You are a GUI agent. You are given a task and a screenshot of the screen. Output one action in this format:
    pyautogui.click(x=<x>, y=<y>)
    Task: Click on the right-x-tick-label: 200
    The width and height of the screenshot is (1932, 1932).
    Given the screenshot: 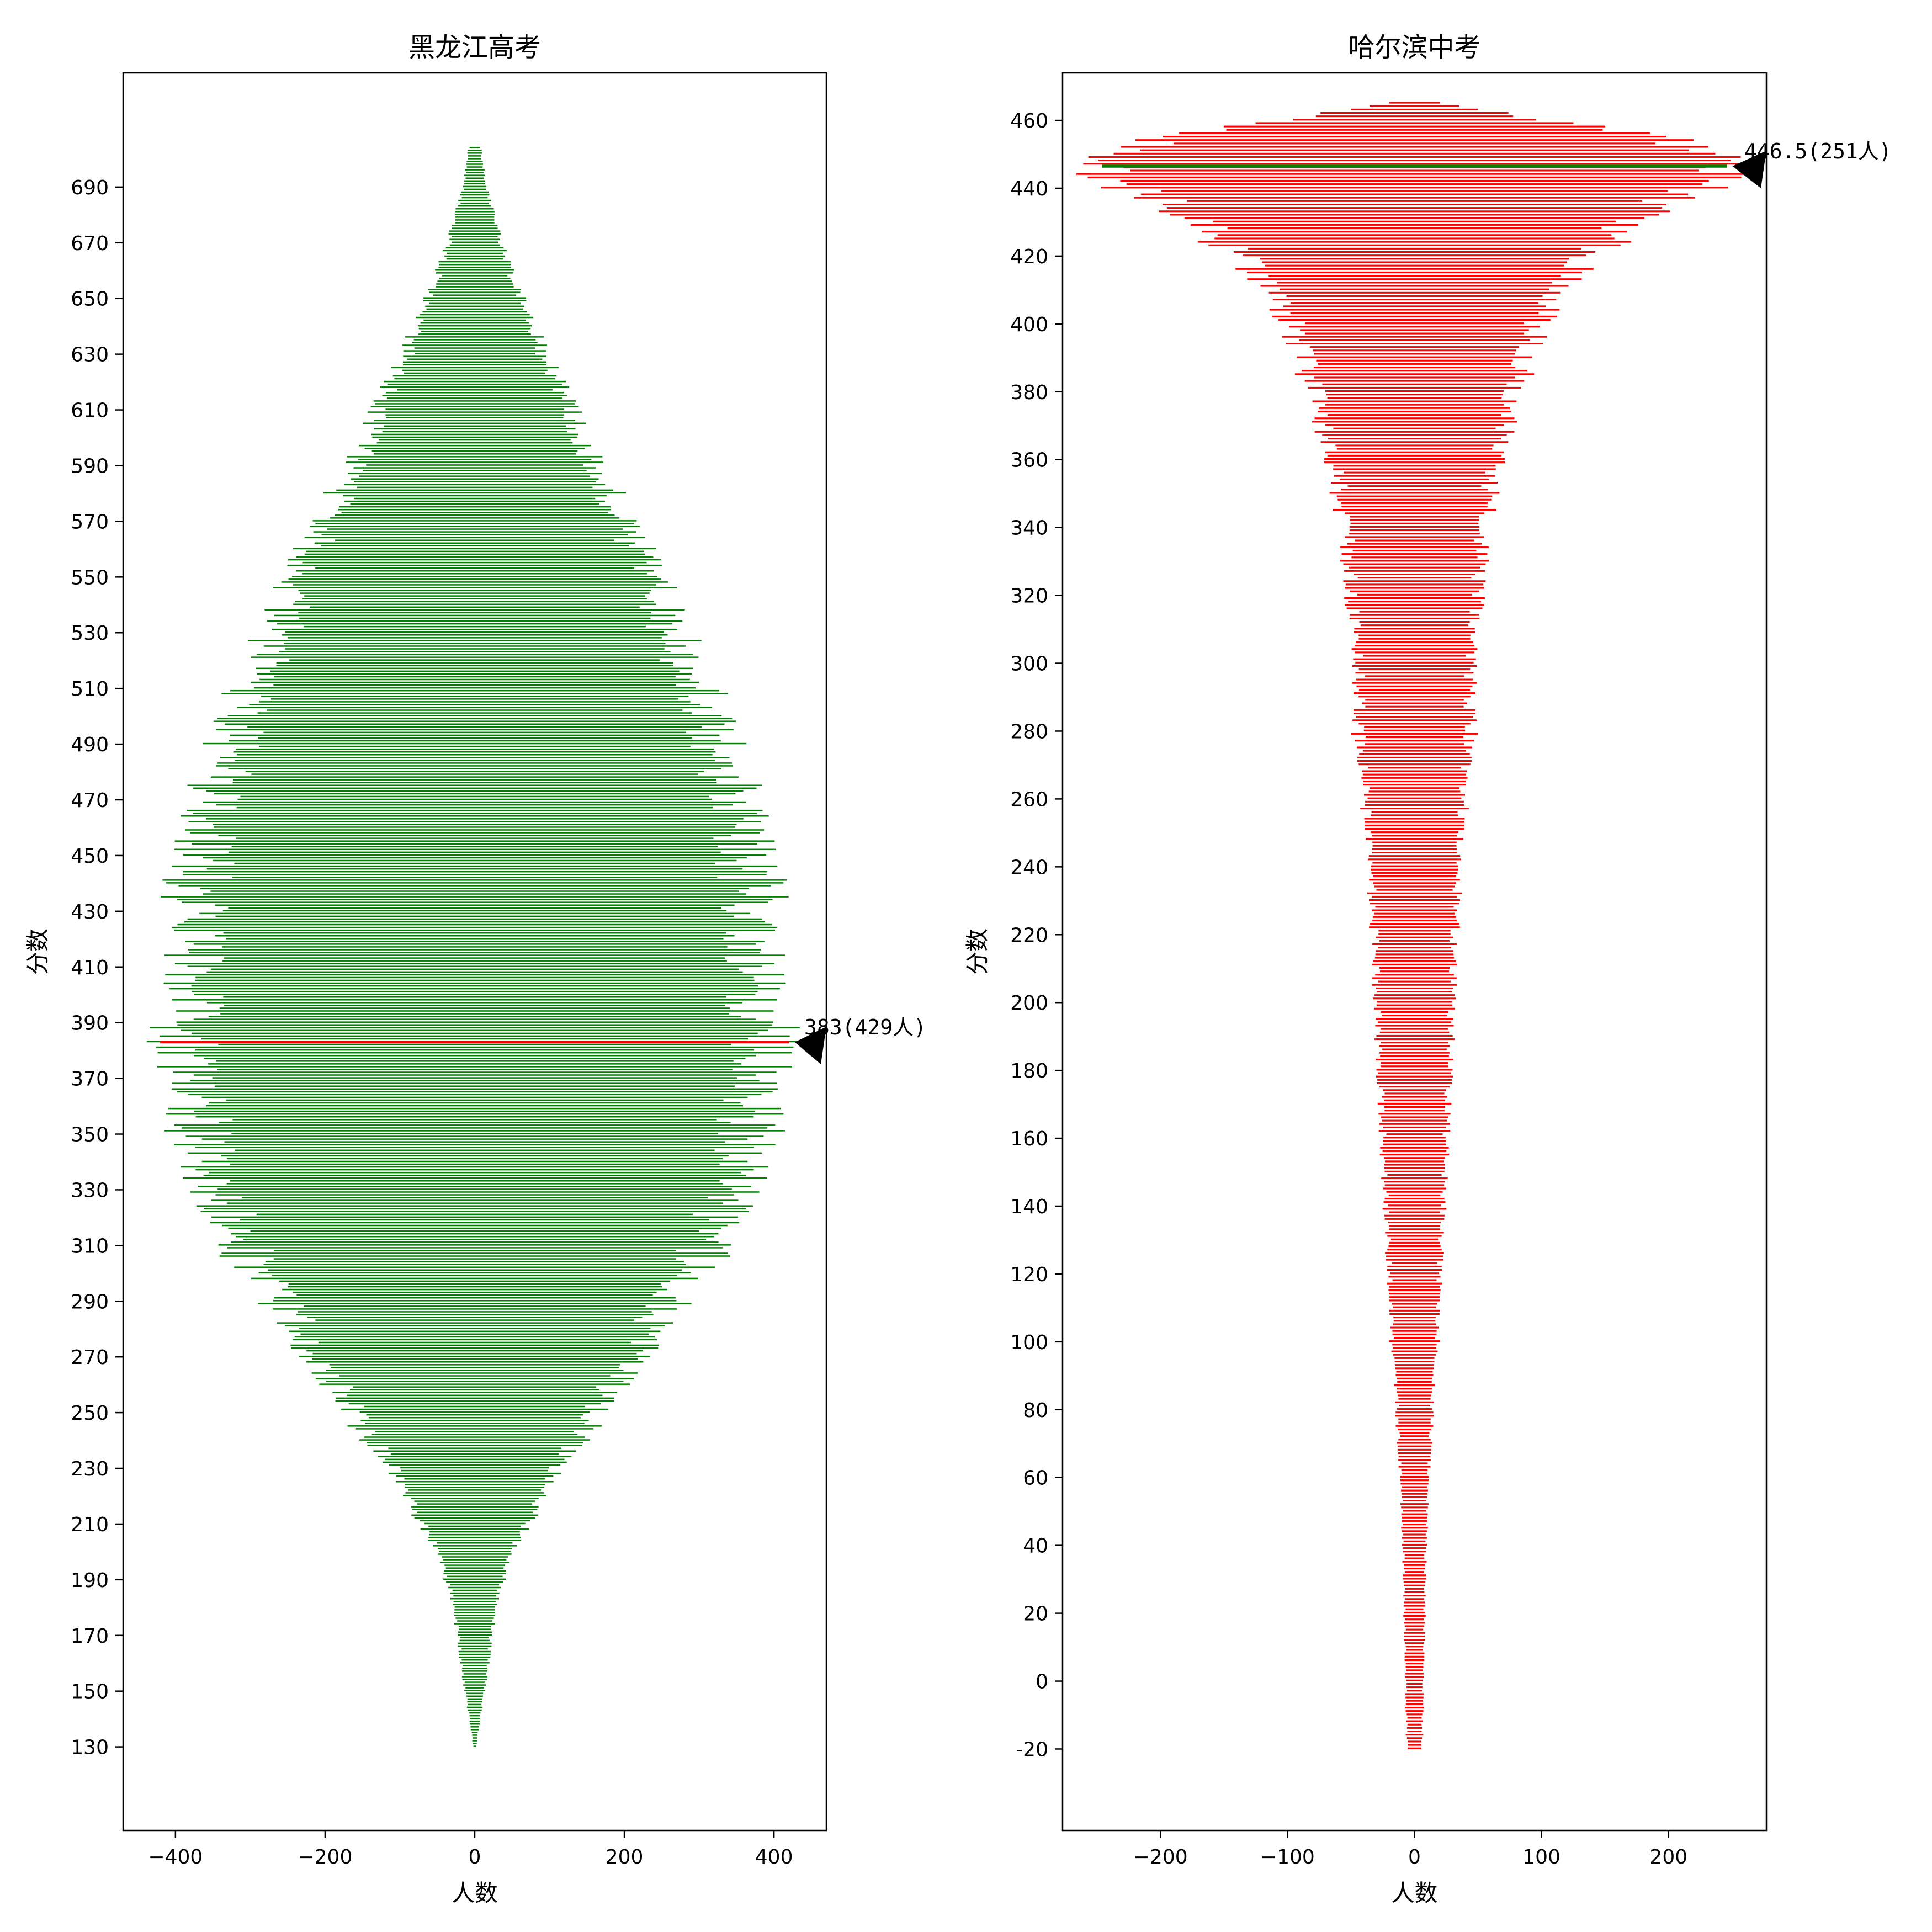 What is the action you would take?
    pyautogui.click(x=1668, y=1858)
    